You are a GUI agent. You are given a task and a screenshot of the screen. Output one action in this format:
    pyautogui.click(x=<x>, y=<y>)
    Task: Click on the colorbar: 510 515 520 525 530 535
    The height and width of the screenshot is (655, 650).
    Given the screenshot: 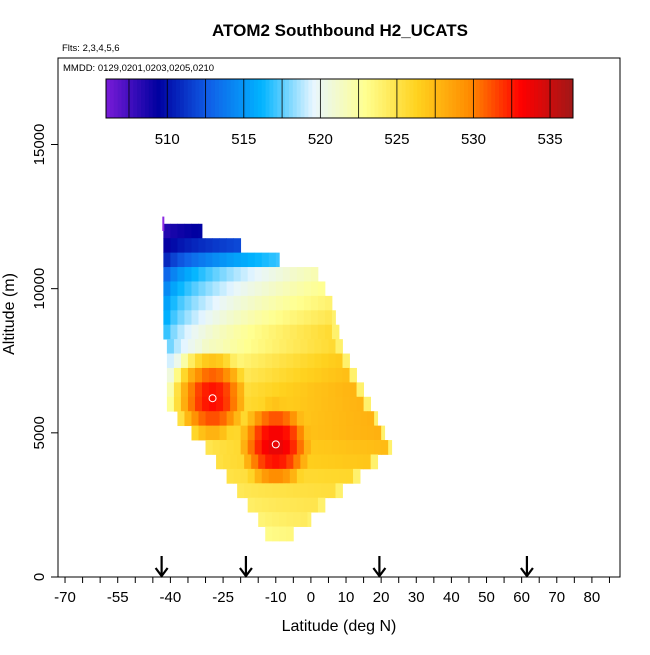 What is the action you would take?
    pyautogui.click(x=339, y=113)
    